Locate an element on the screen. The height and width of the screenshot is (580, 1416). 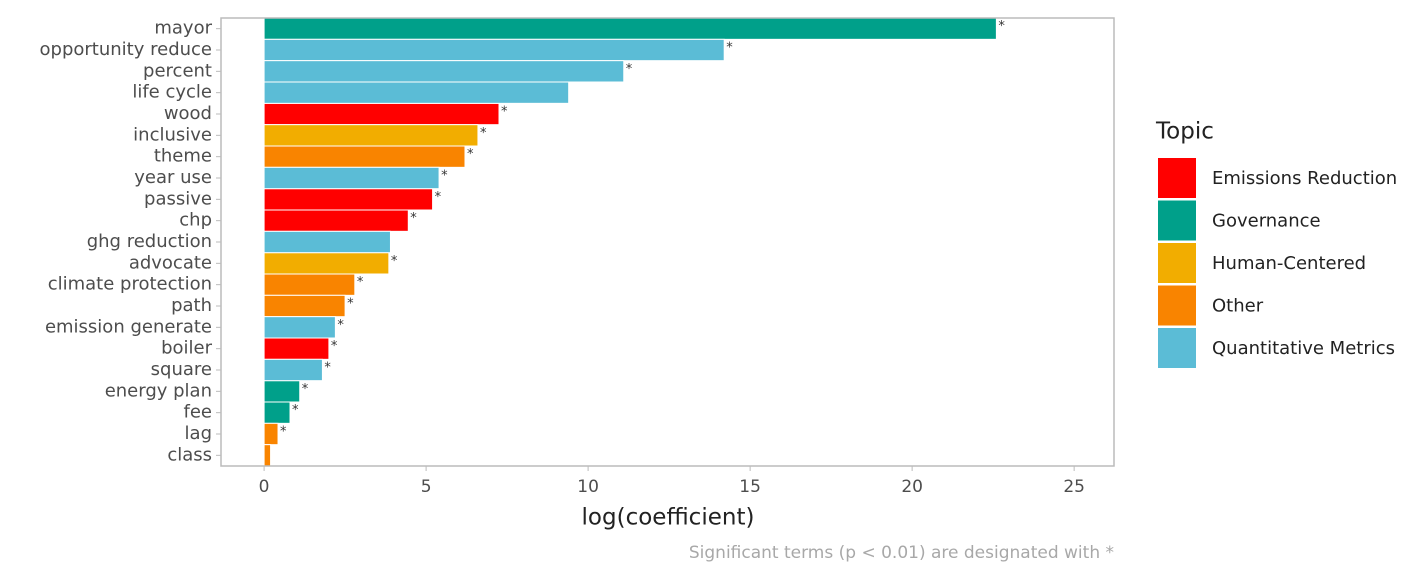
x-axis-label: log(coefficient) is located at coordinates (668, 518).